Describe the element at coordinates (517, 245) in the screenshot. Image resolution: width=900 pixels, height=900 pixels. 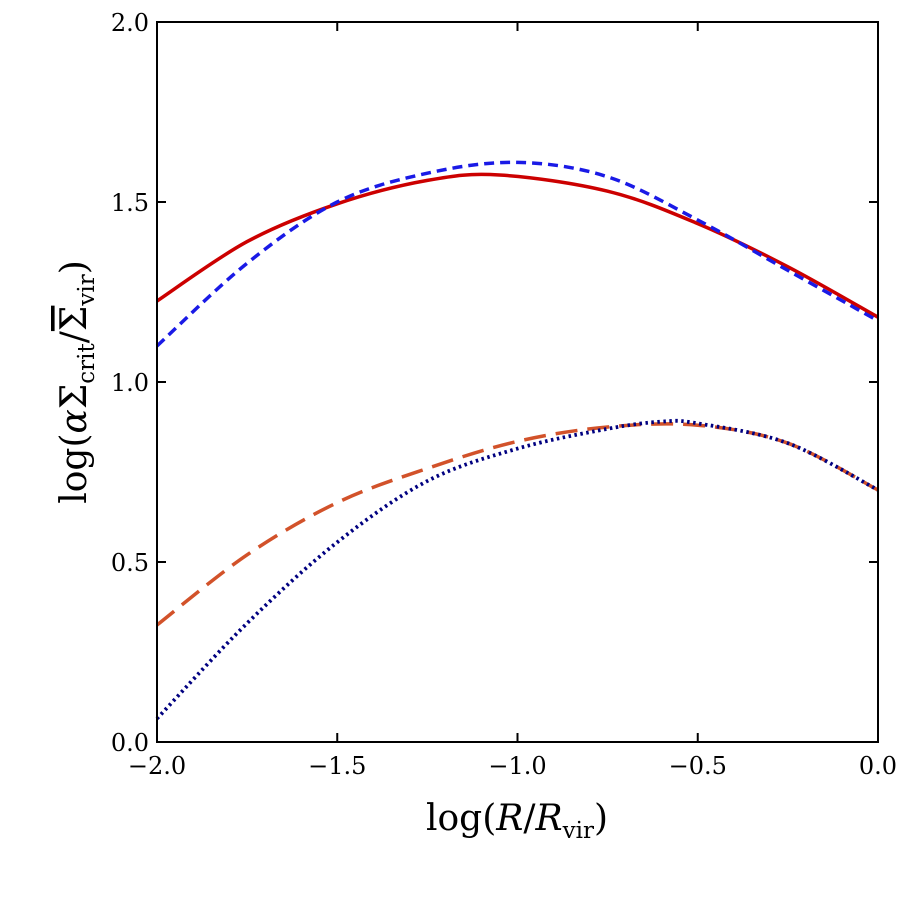
I see `series-line-1-solid` at that location.